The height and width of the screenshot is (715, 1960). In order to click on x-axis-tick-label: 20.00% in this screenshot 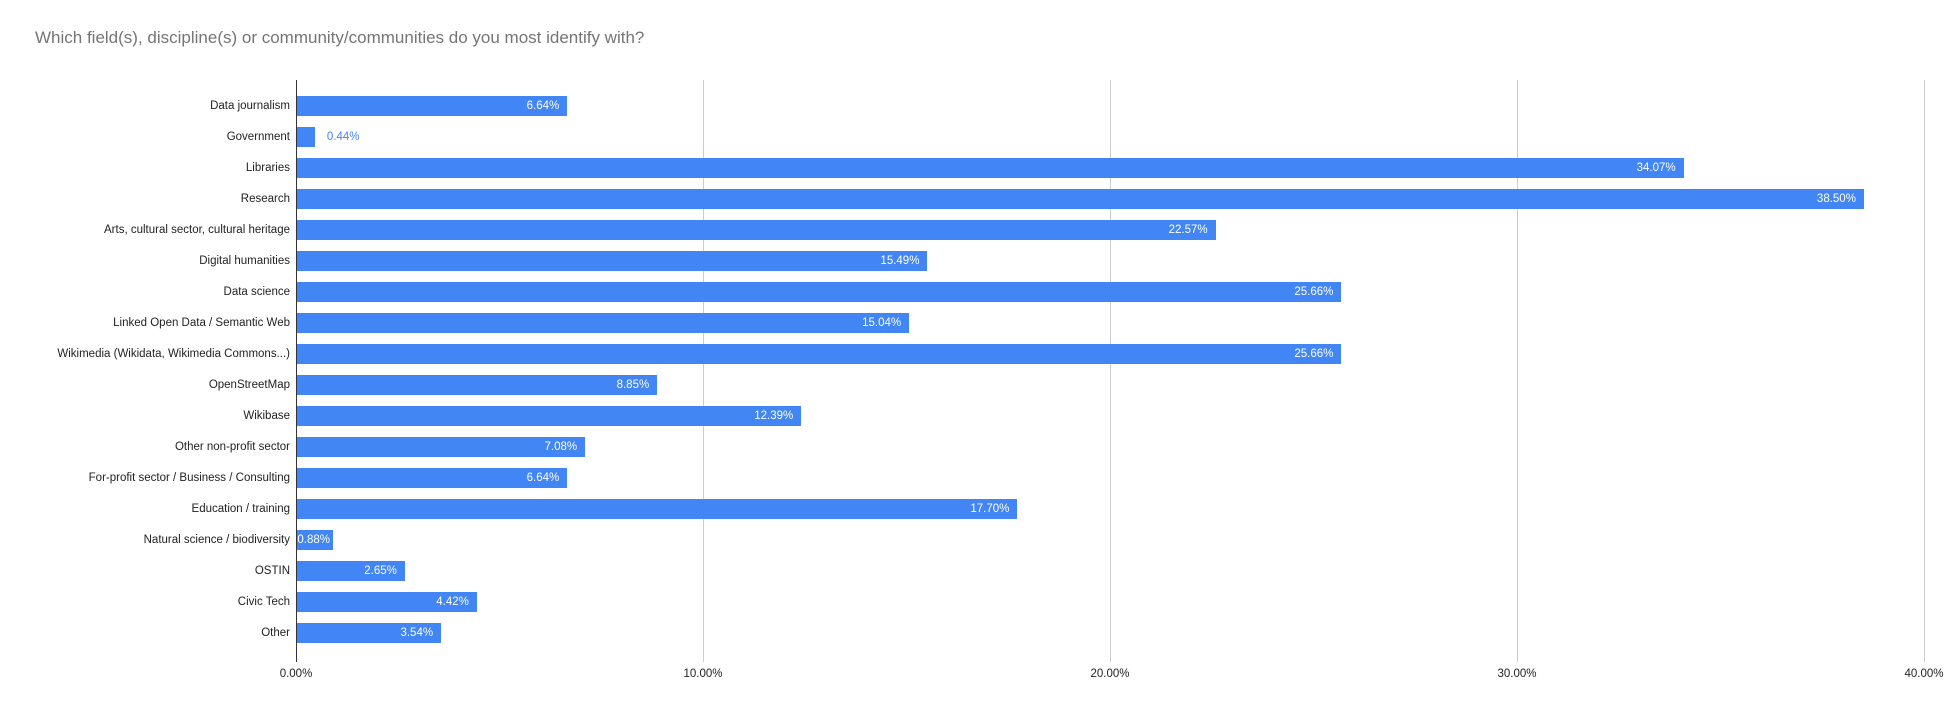, I will do `click(1110, 674)`.